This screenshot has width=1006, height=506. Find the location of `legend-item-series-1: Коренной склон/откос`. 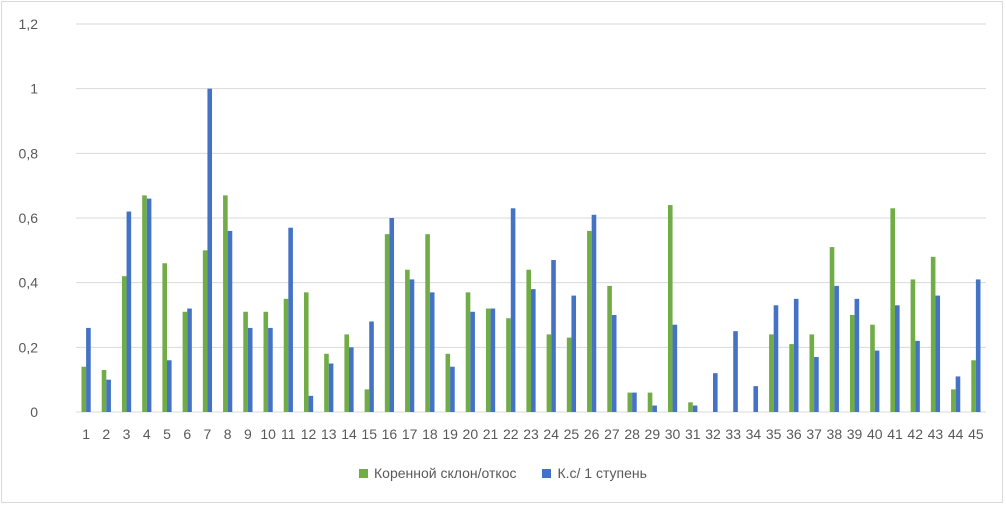

legend-item-series-1: Коренной склон/откос is located at coordinates (437, 473).